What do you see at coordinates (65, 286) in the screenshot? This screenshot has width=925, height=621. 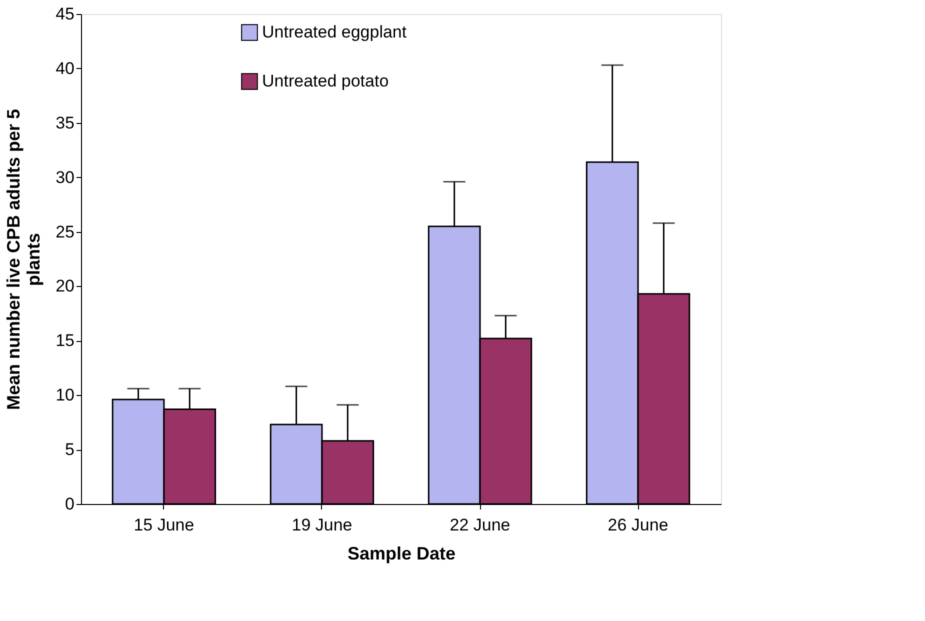 I see `y-tick-label: 20` at bounding box center [65, 286].